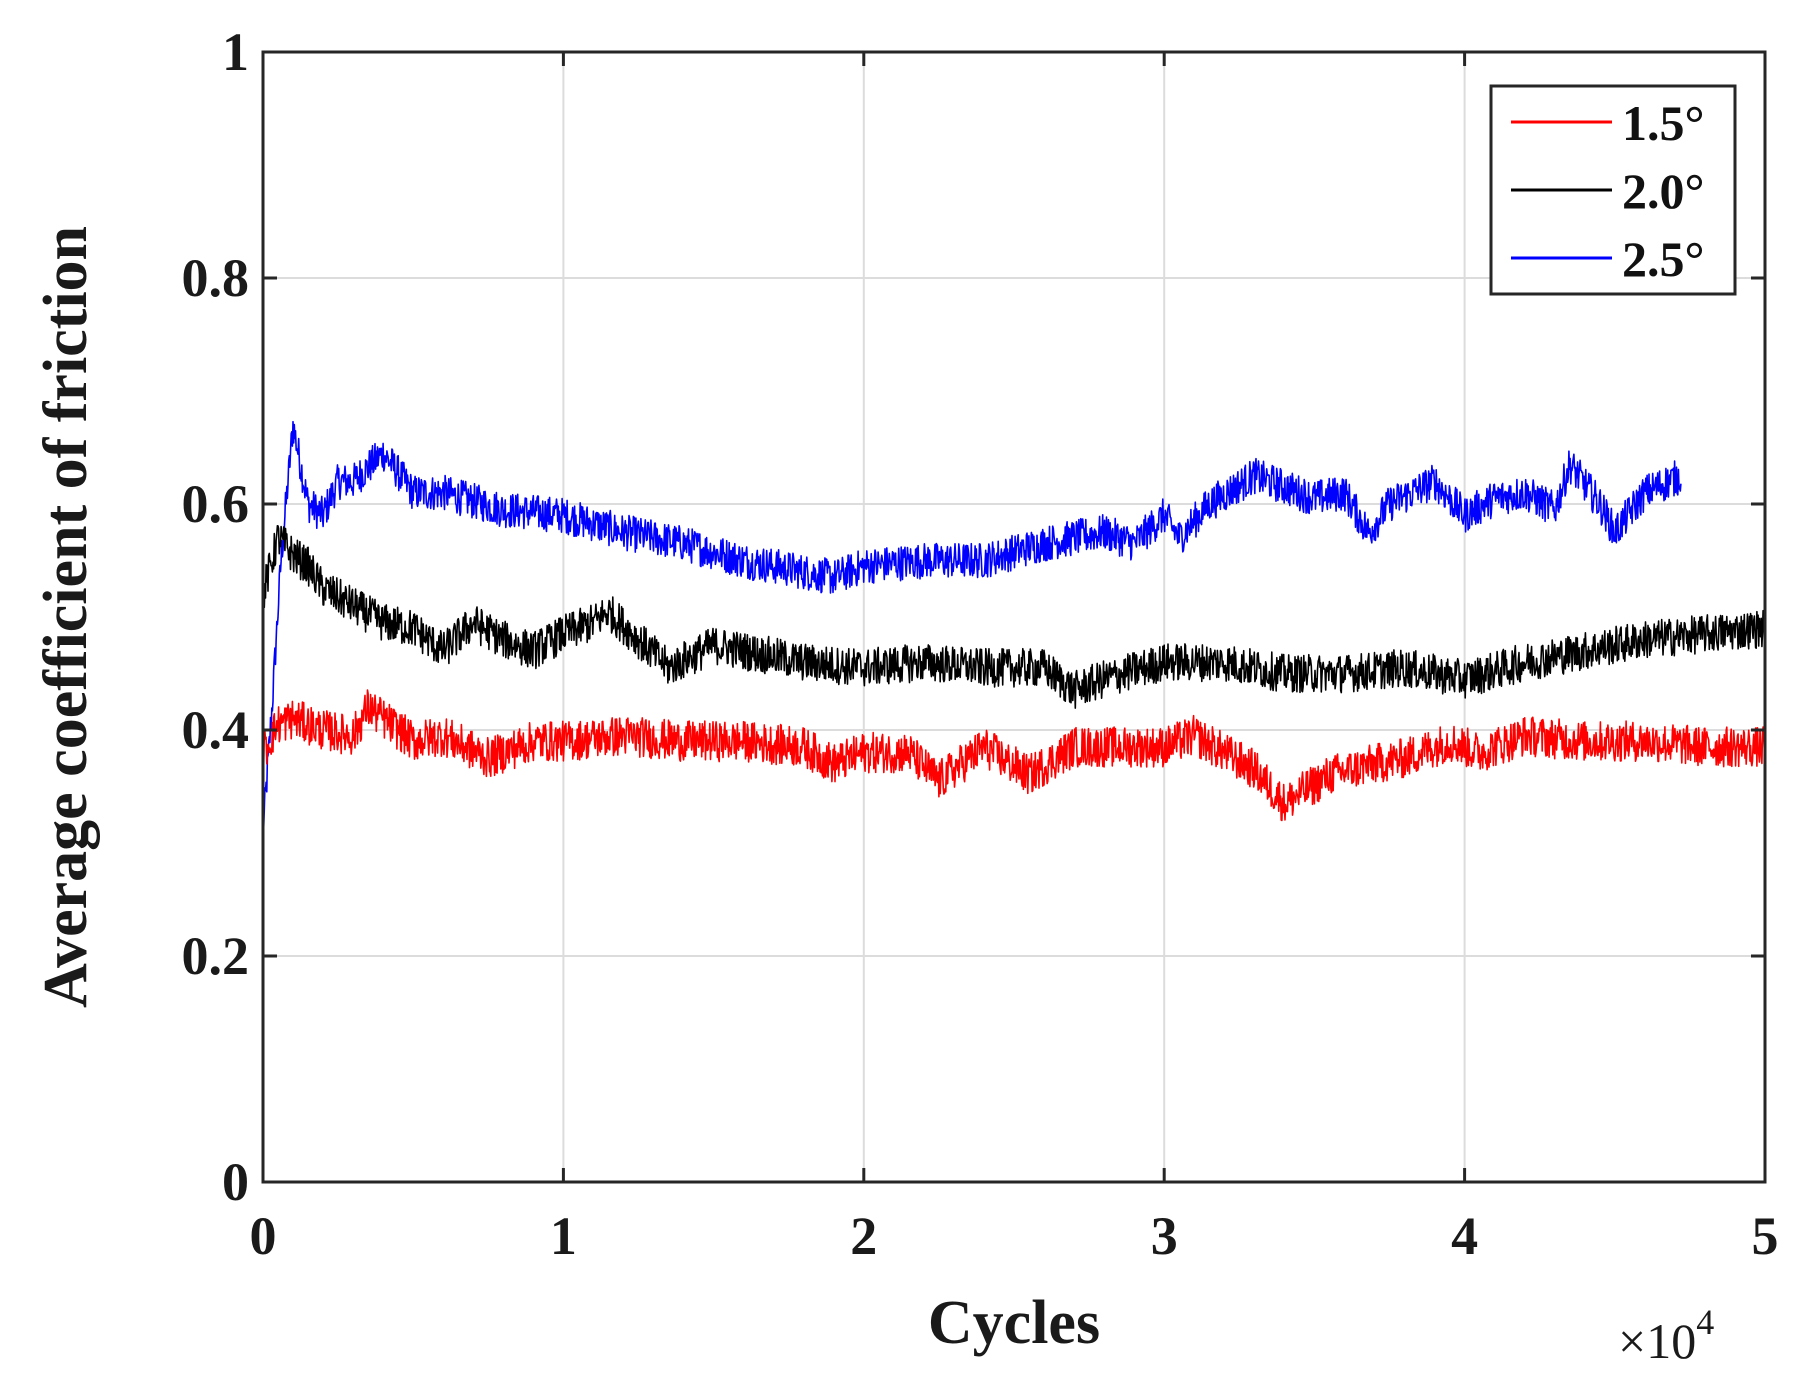 This screenshot has width=1814, height=1373. I want to click on x-axis-title: Cycles, so click(1014, 1323).